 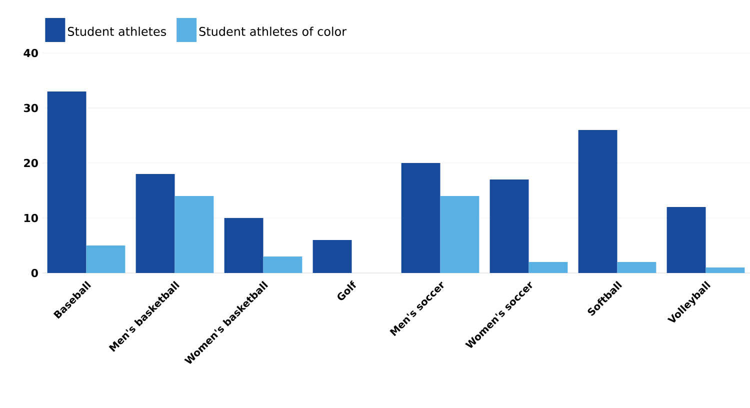 I want to click on y-tick-label: 0, so click(x=34, y=273).